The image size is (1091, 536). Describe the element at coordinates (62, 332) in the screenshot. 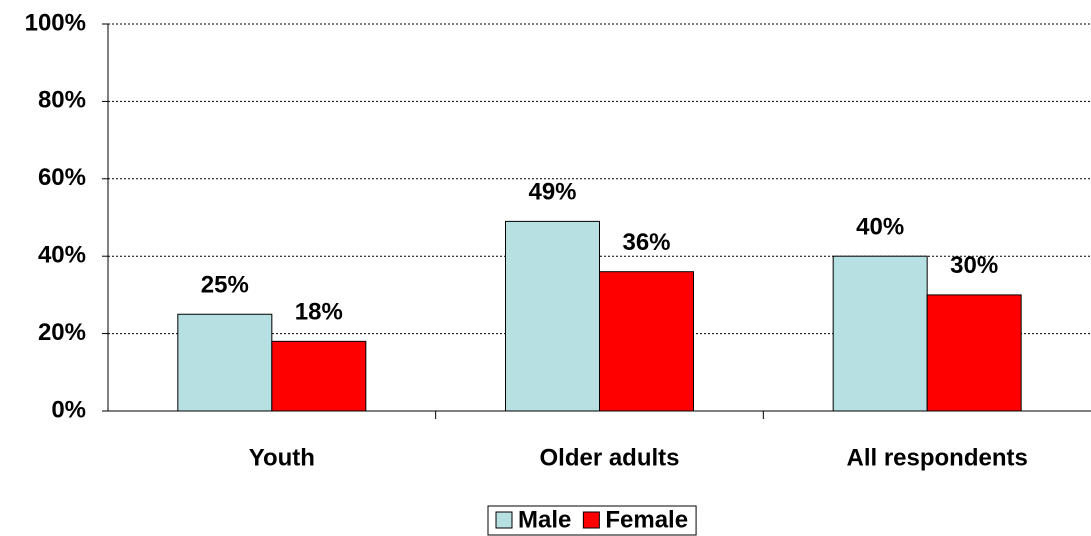

I see `y-tick-label: 20%` at that location.